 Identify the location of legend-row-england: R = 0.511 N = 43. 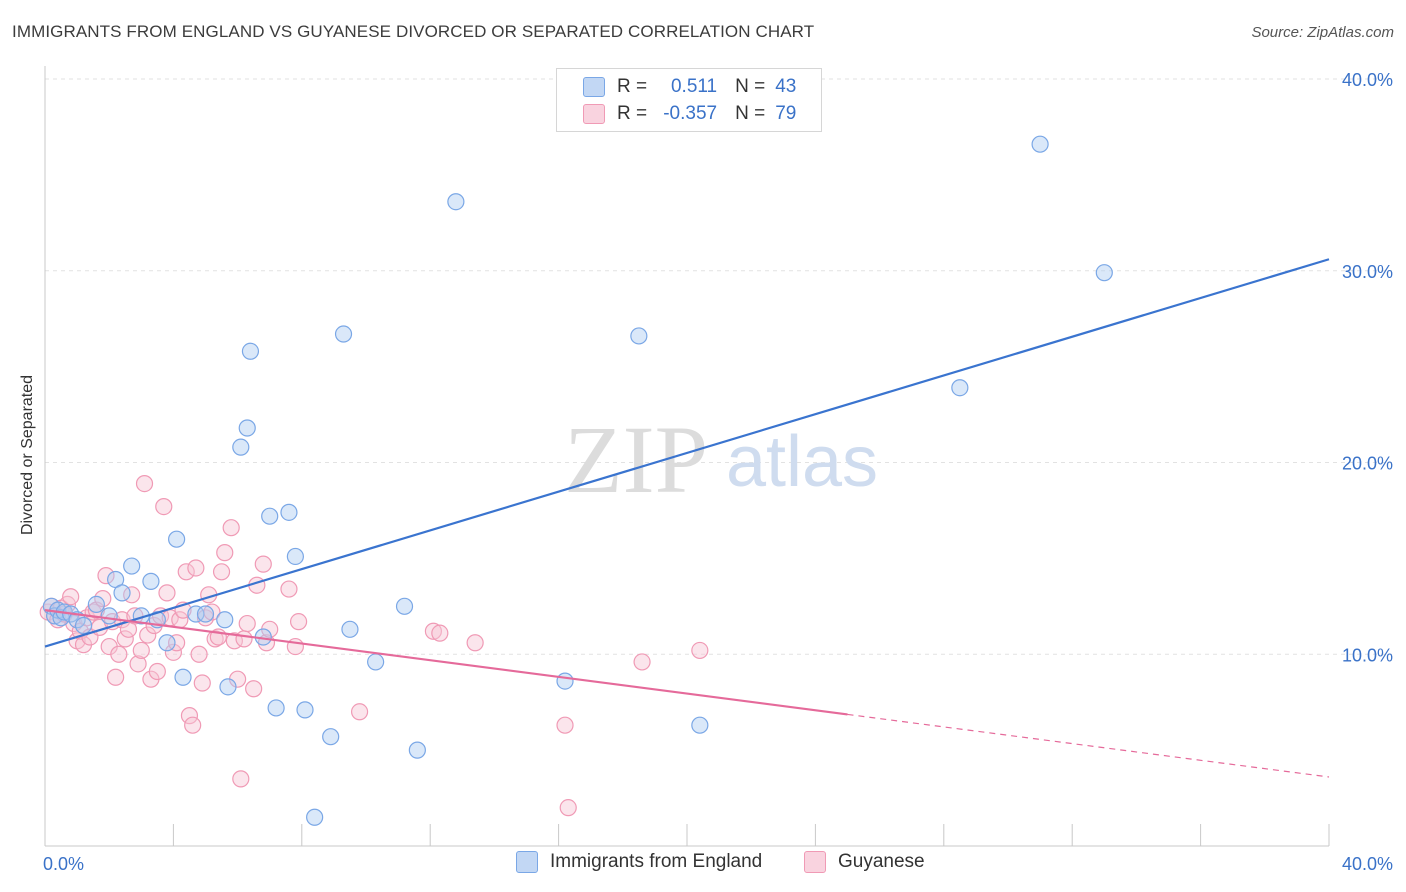
(689, 87).